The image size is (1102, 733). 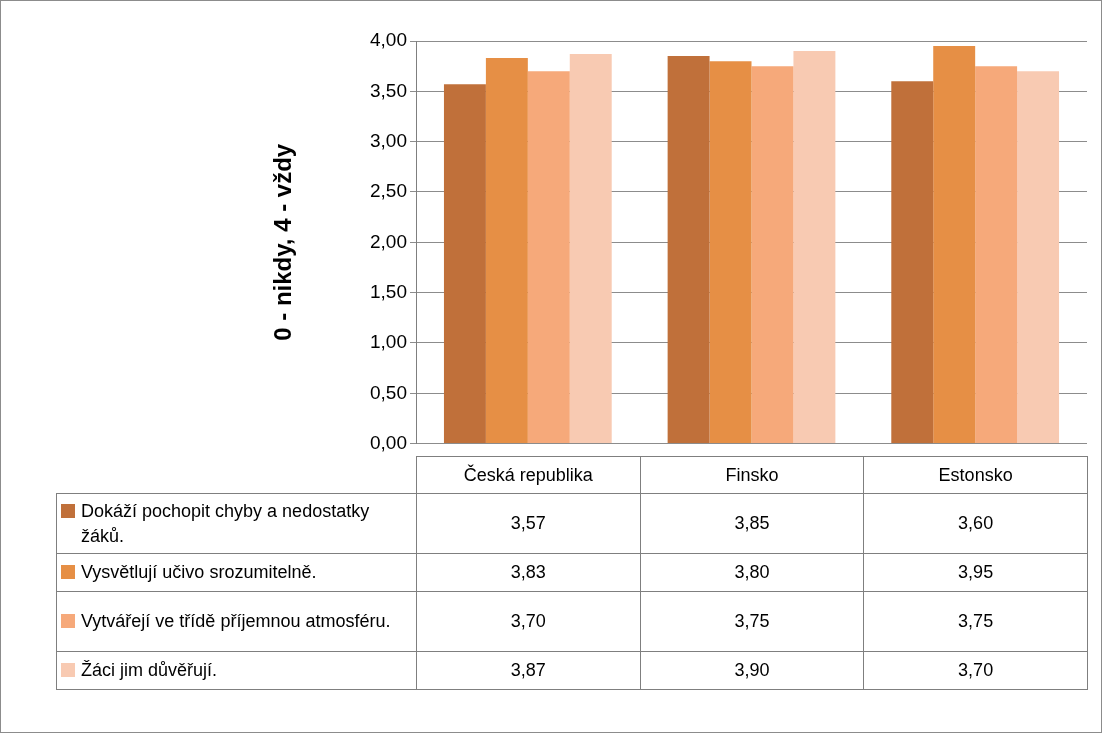 What do you see at coordinates (388, 291) in the screenshot?
I see `y-tick-label: 1,50` at bounding box center [388, 291].